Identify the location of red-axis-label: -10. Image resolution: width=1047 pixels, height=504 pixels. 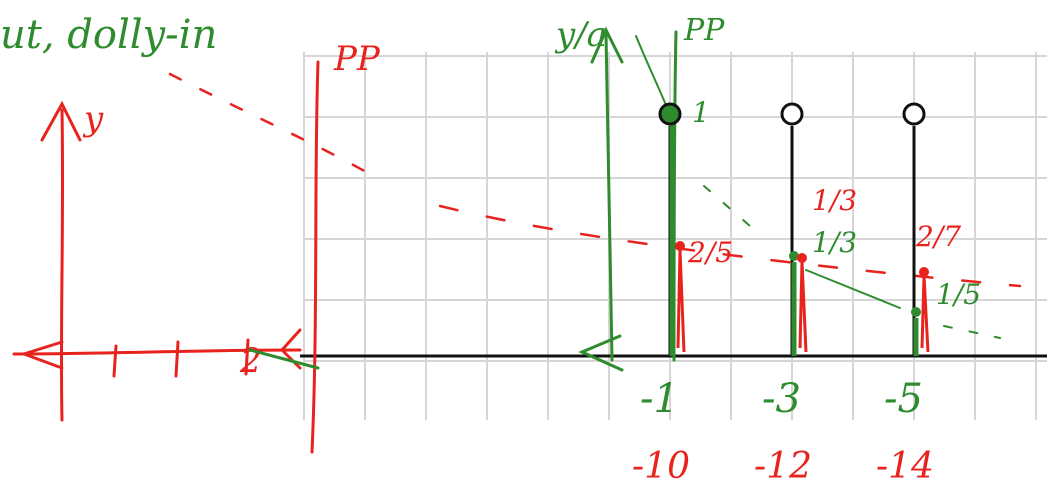
(661, 466).